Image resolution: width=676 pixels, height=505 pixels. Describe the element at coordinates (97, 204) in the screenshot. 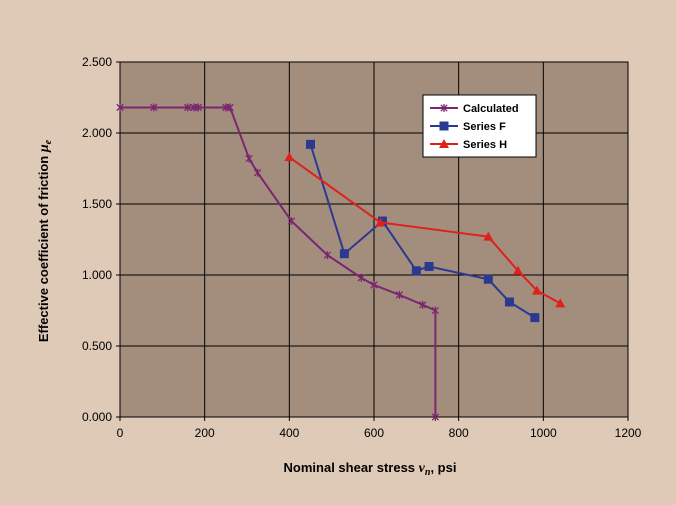

I see `y-tick-label: 1.500` at that location.